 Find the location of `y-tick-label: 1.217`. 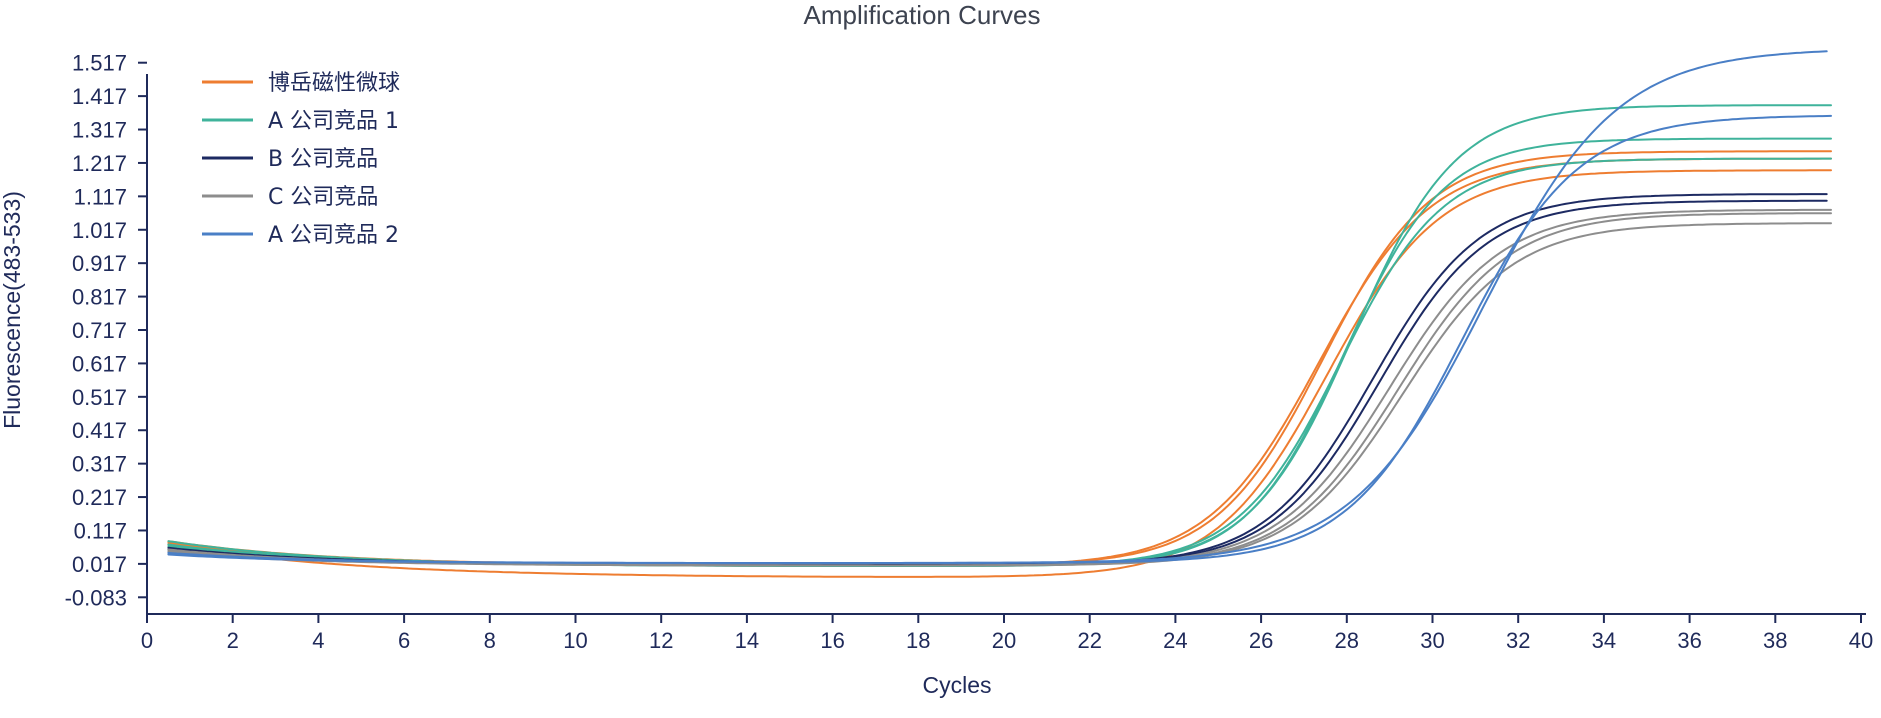

y-tick-label: 1.217 is located at coordinates (99, 163).